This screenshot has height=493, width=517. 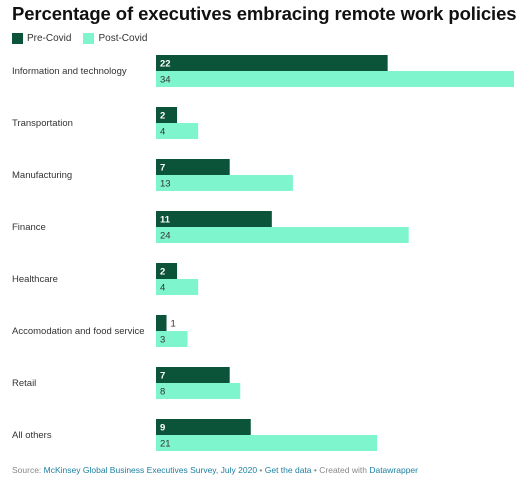 What do you see at coordinates (177, 287) in the screenshot?
I see `bar-post-covid-healthcare` at bounding box center [177, 287].